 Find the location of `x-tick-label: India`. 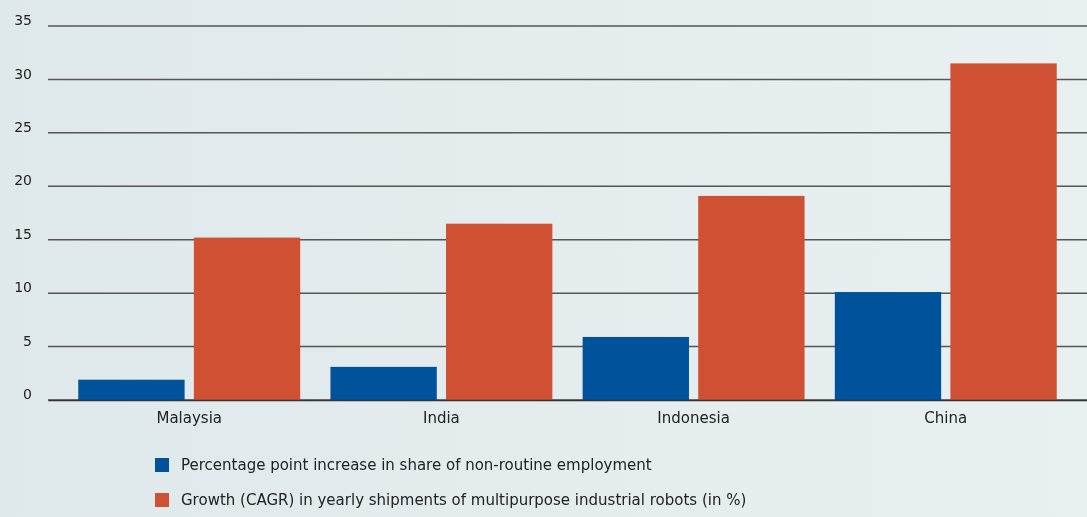

x-tick-label: India is located at coordinates (441, 417).